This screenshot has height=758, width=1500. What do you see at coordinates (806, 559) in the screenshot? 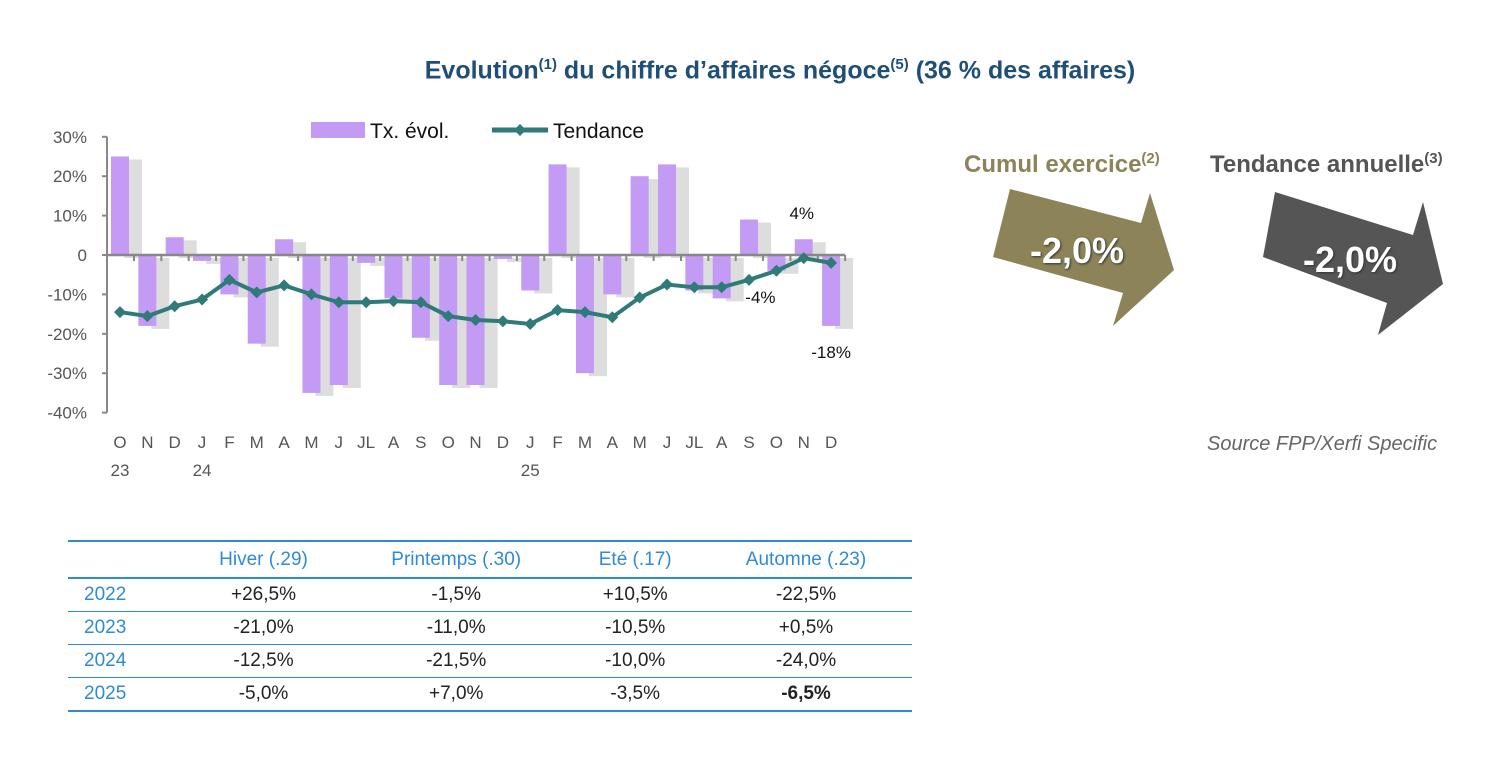
I see `header-cell: Automne (.23)` at bounding box center [806, 559].